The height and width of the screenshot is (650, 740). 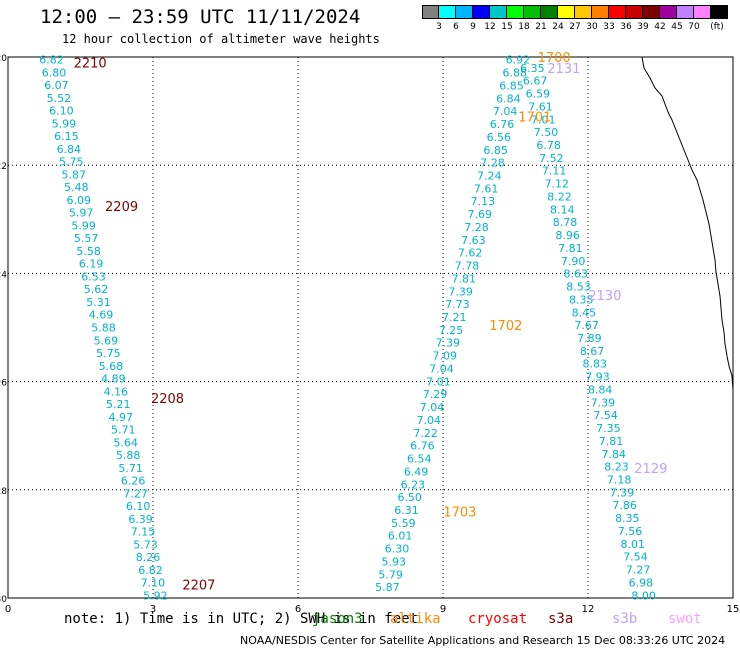 What do you see at coordinates (559, 196) in the screenshot?
I see `wave-height-value: 8.22` at bounding box center [559, 196].